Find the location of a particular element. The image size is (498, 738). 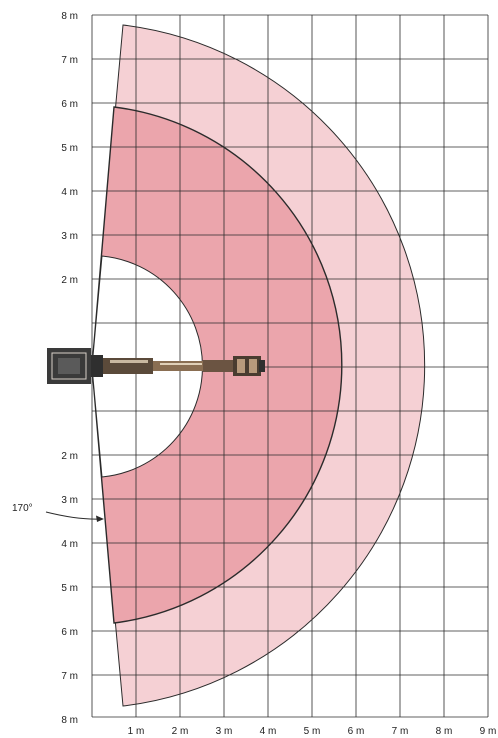

boom-tip is located at coordinates (262, 366).